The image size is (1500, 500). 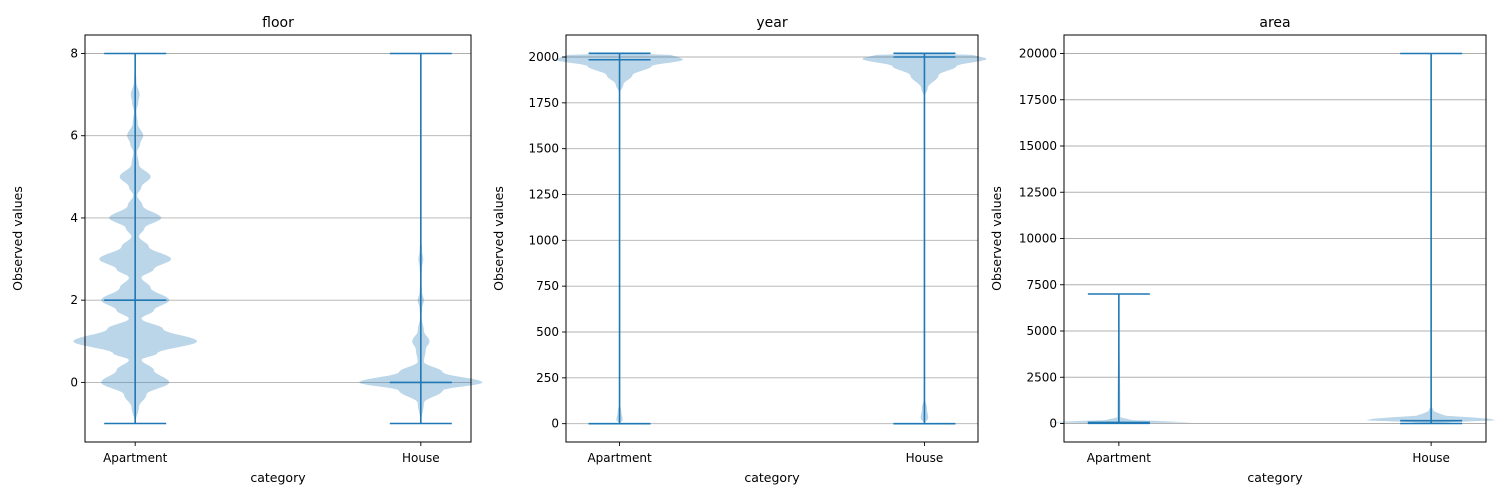 What do you see at coordinates (1038, 146) in the screenshot?
I see `y-tick-label: 15000` at bounding box center [1038, 146].